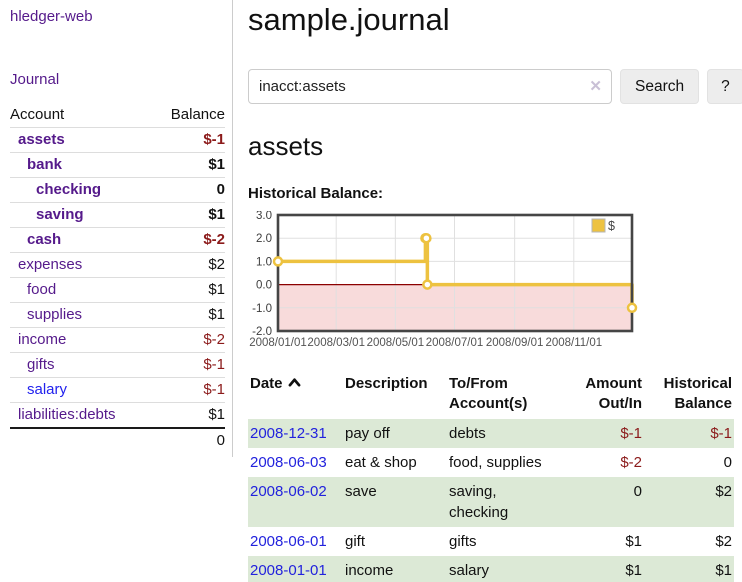 This screenshot has height=582, width=742. What do you see at coordinates (491, 541) in the screenshot?
I see `register-row: 2008-06-01 gift gifts $1 $2` at bounding box center [491, 541].